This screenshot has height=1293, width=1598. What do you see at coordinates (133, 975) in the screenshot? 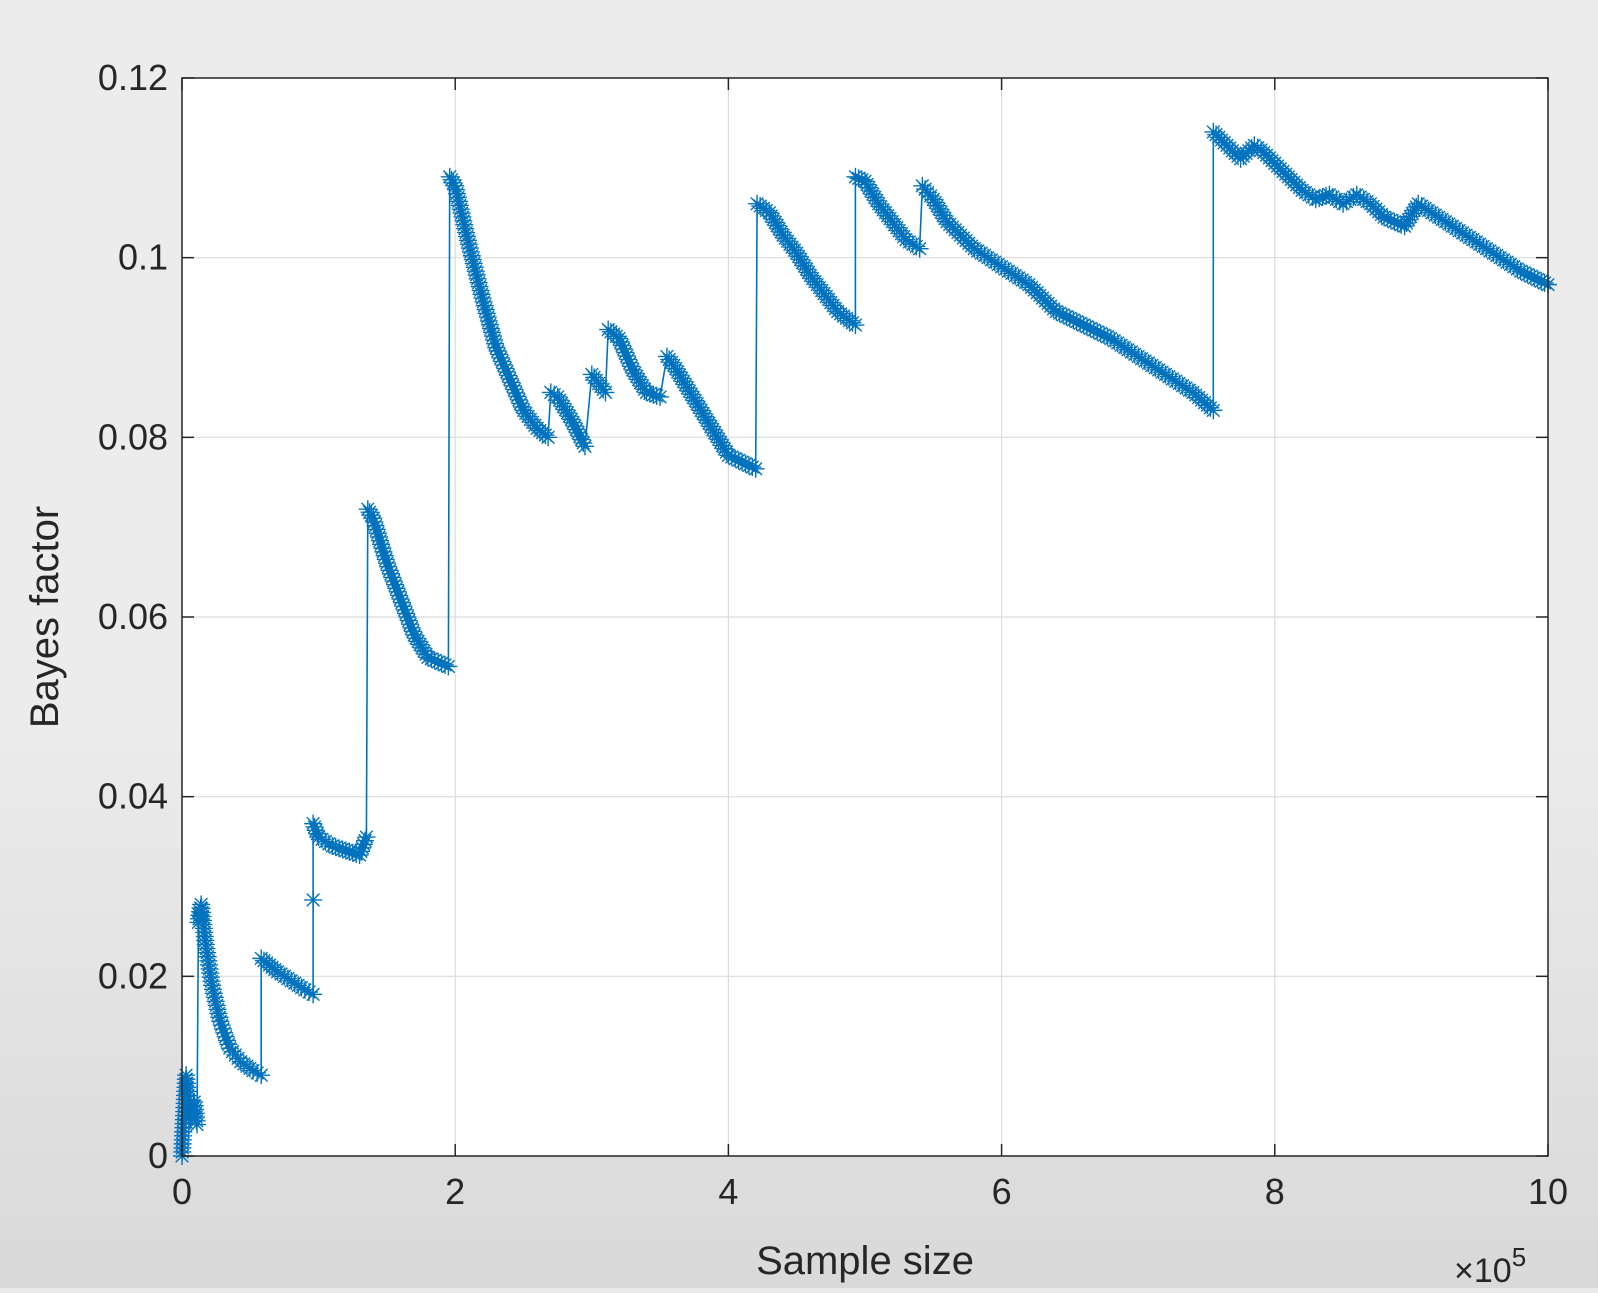
I see `y-tick-label: 0.02` at bounding box center [133, 975].